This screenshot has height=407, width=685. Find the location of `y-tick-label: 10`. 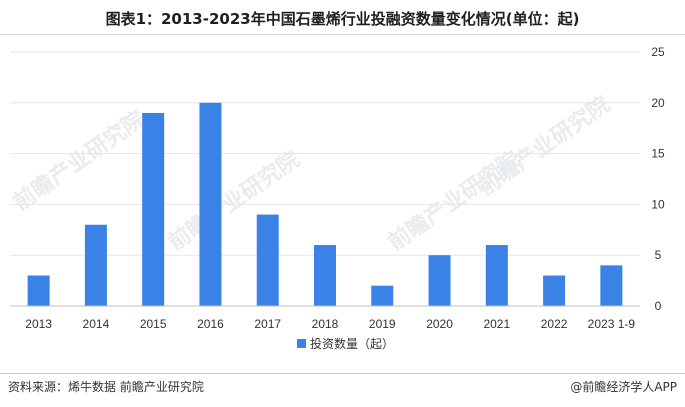

y-tick-label: 10 is located at coordinates (658, 204).